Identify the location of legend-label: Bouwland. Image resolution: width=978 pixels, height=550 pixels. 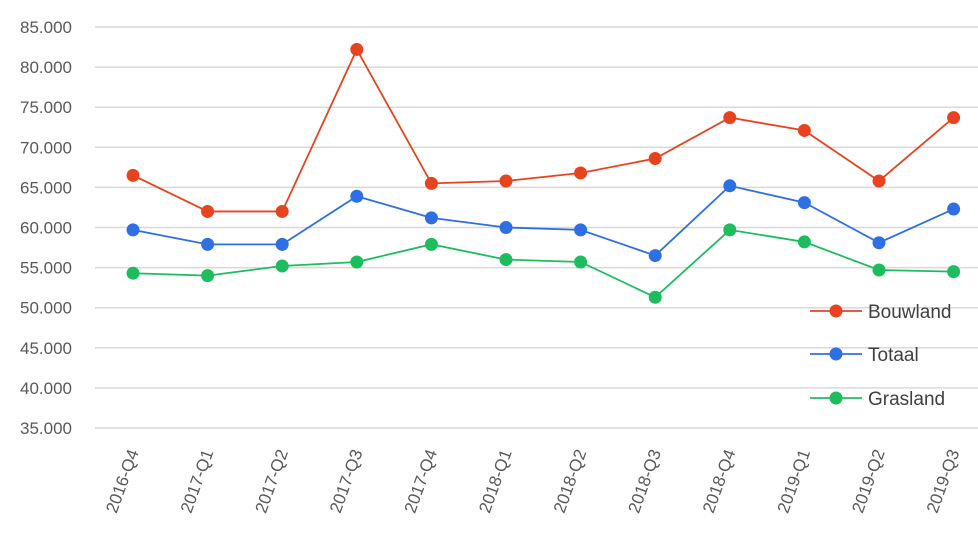
(909, 312).